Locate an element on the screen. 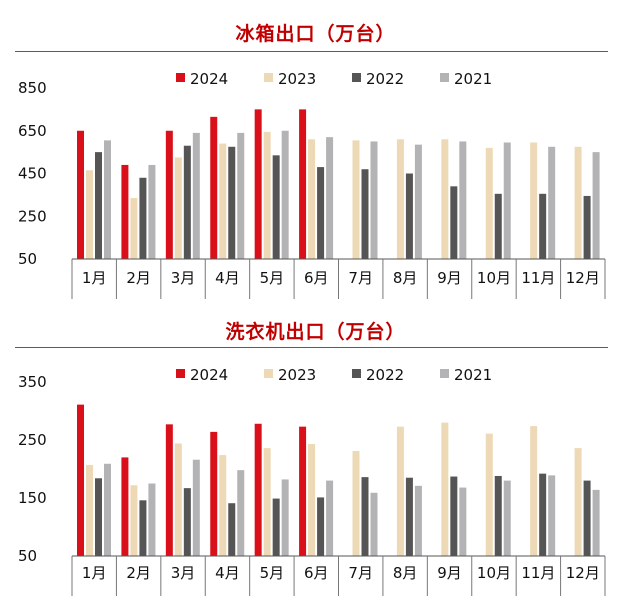  chart-title: 洗衣机出口（万台） is located at coordinates (315, 332).